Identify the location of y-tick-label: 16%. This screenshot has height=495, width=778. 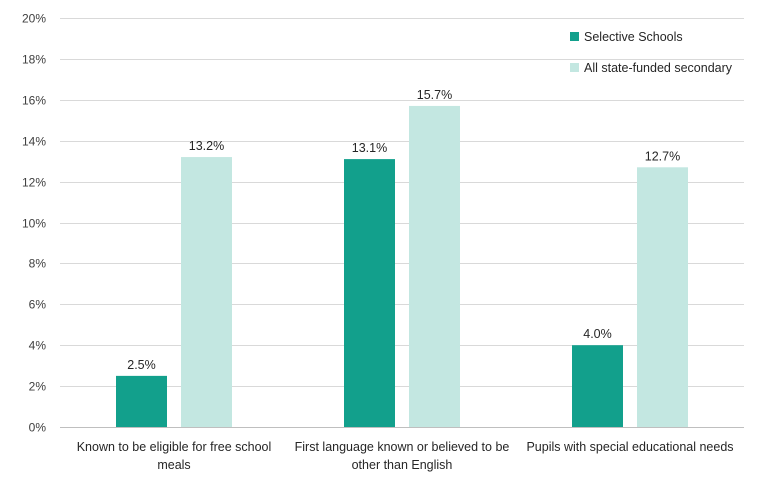
(34, 101).